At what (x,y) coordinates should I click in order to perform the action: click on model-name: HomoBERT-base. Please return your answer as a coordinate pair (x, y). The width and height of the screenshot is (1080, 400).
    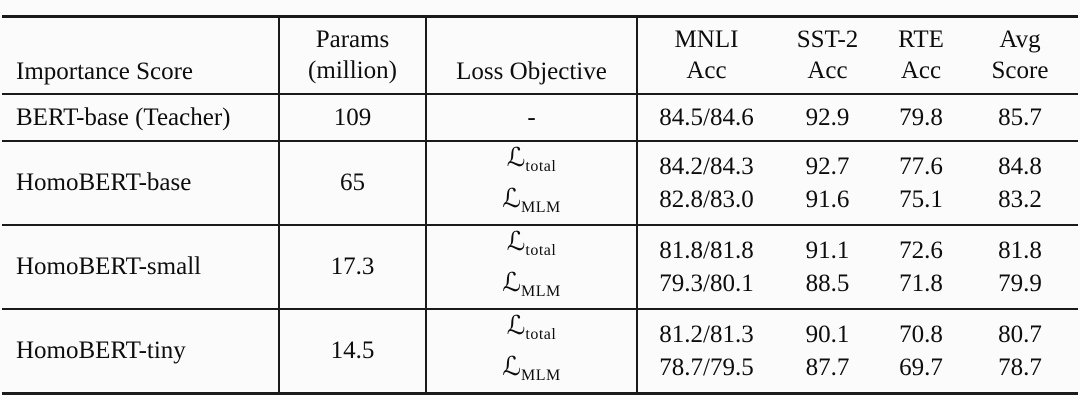
    Looking at the image, I should click on (140, 182).